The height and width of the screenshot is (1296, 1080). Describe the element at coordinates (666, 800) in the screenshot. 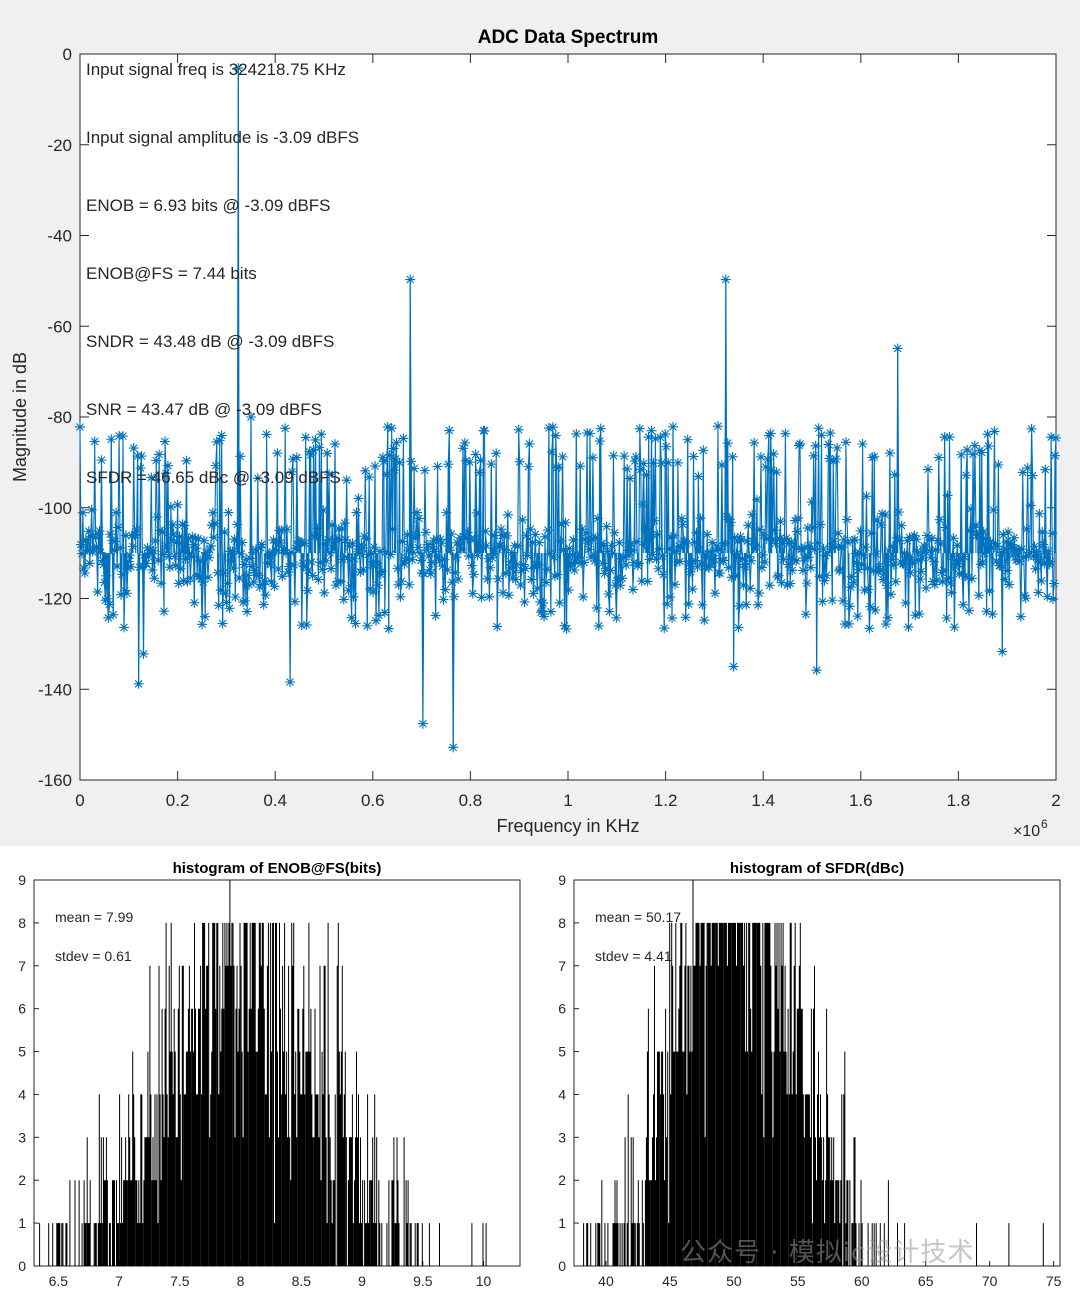

I see `spectrum-xtick-label: 1.2` at that location.